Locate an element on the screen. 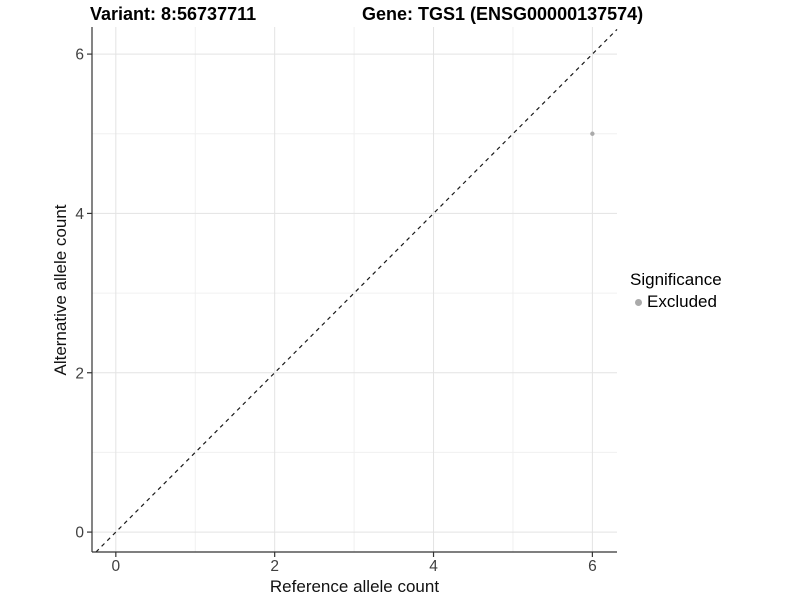  x-tick-label: 6 is located at coordinates (592, 566).